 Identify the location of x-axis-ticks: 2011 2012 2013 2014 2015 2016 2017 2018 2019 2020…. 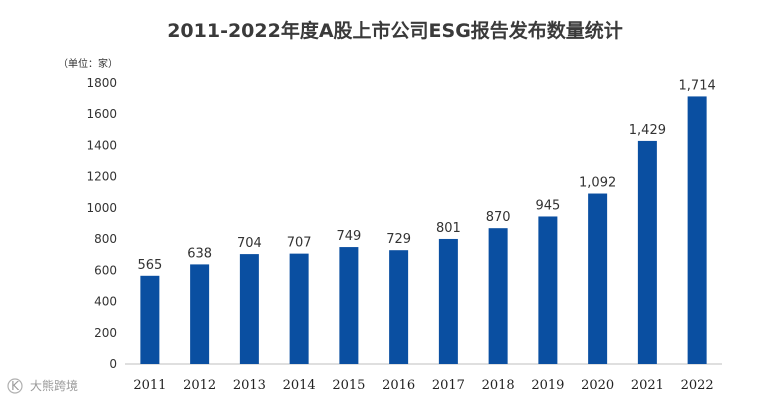
(423, 385).